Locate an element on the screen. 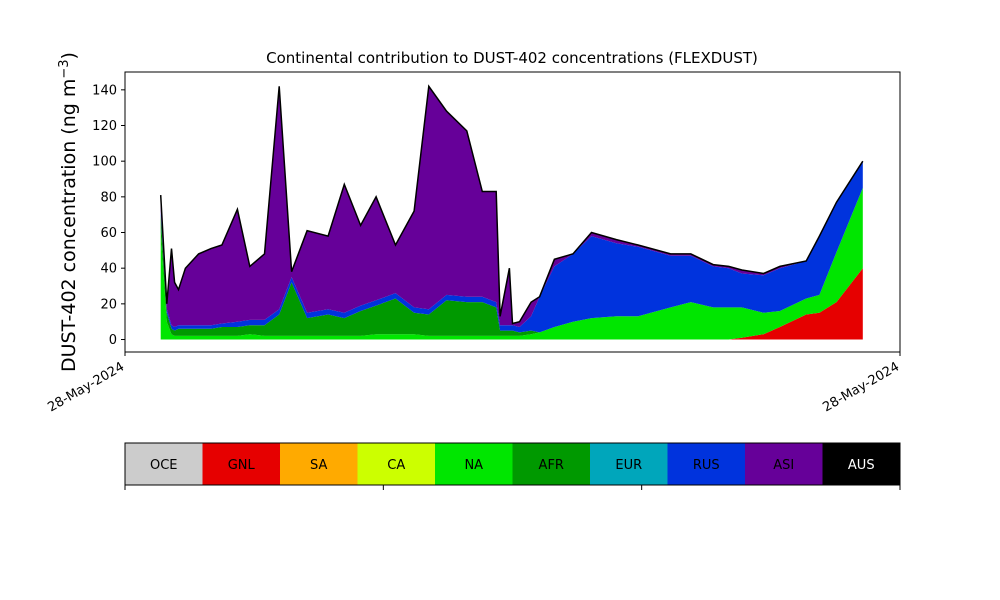  colorbar-swatch-oce is located at coordinates (164, 464).